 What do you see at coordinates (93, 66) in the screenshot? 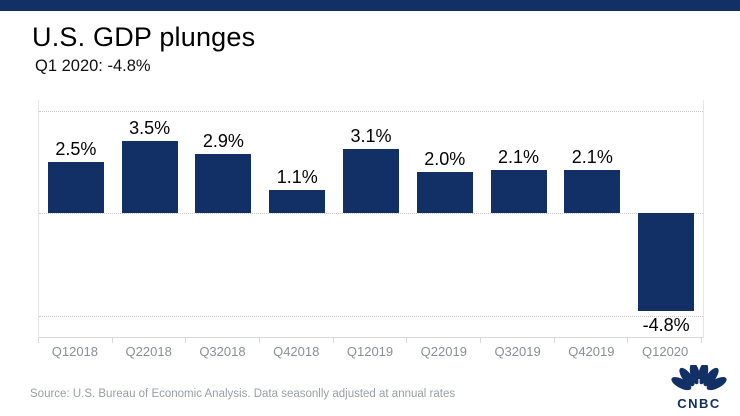
I see `chart-subtitle: Q1 2020: -4.8%` at bounding box center [93, 66].